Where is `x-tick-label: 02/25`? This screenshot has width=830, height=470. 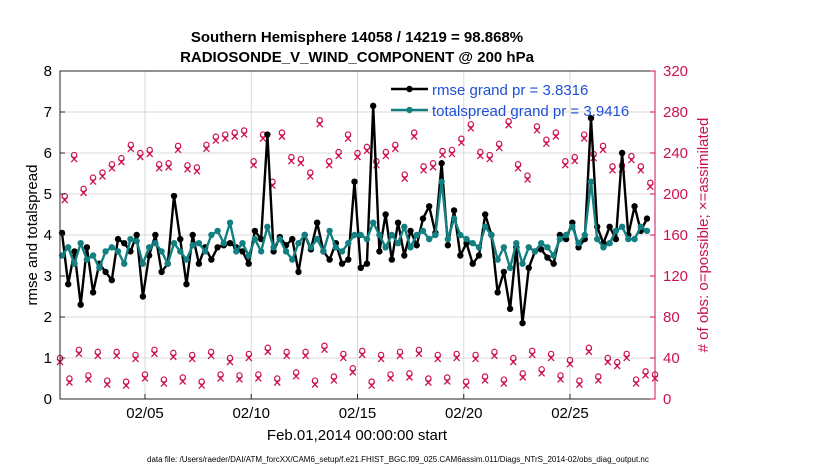
x-tick-label: 02/25 is located at coordinates (570, 413).